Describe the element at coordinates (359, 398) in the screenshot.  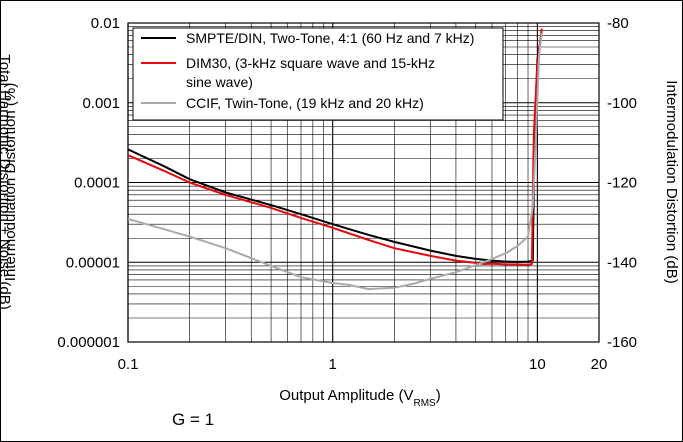
I see `x-axis-label: Output Amplitude (VRMS)` at that location.